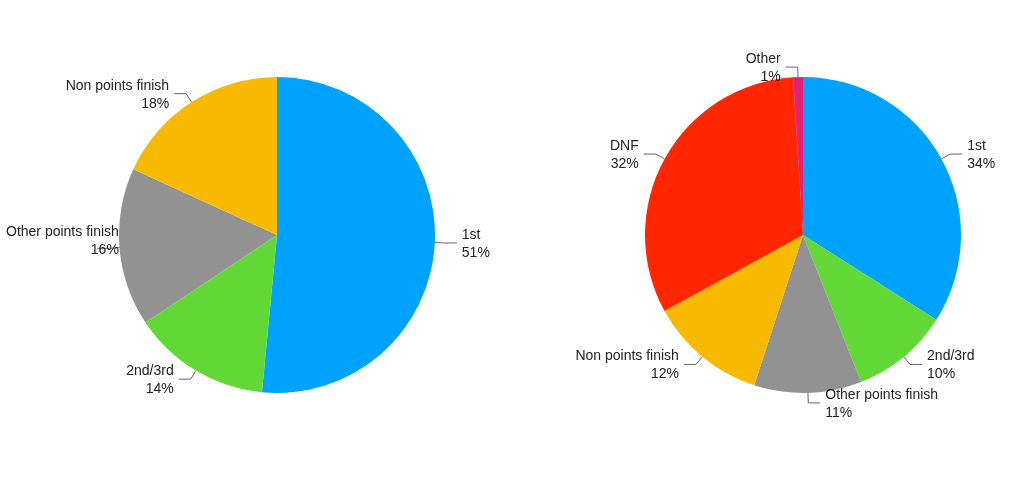  Describe the element at coordinates (475, 251) in the screenshot. I see `data-label: 51%` at that location.